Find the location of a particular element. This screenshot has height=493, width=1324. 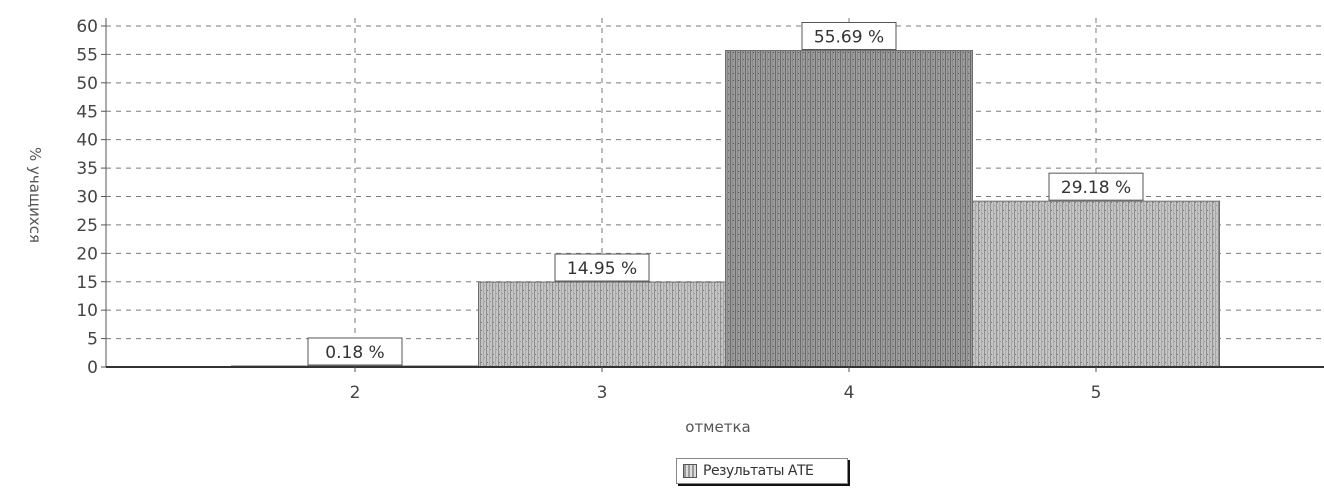

y-tick-label: 55 is located at coordinates (87, 55).